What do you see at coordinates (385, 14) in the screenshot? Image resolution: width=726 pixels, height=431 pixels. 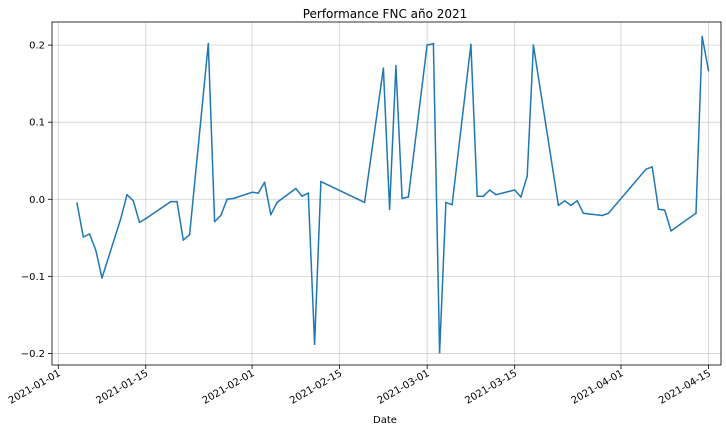 I see `chart-title: Performance FNC año 2021` at bounding box center [385, 14].